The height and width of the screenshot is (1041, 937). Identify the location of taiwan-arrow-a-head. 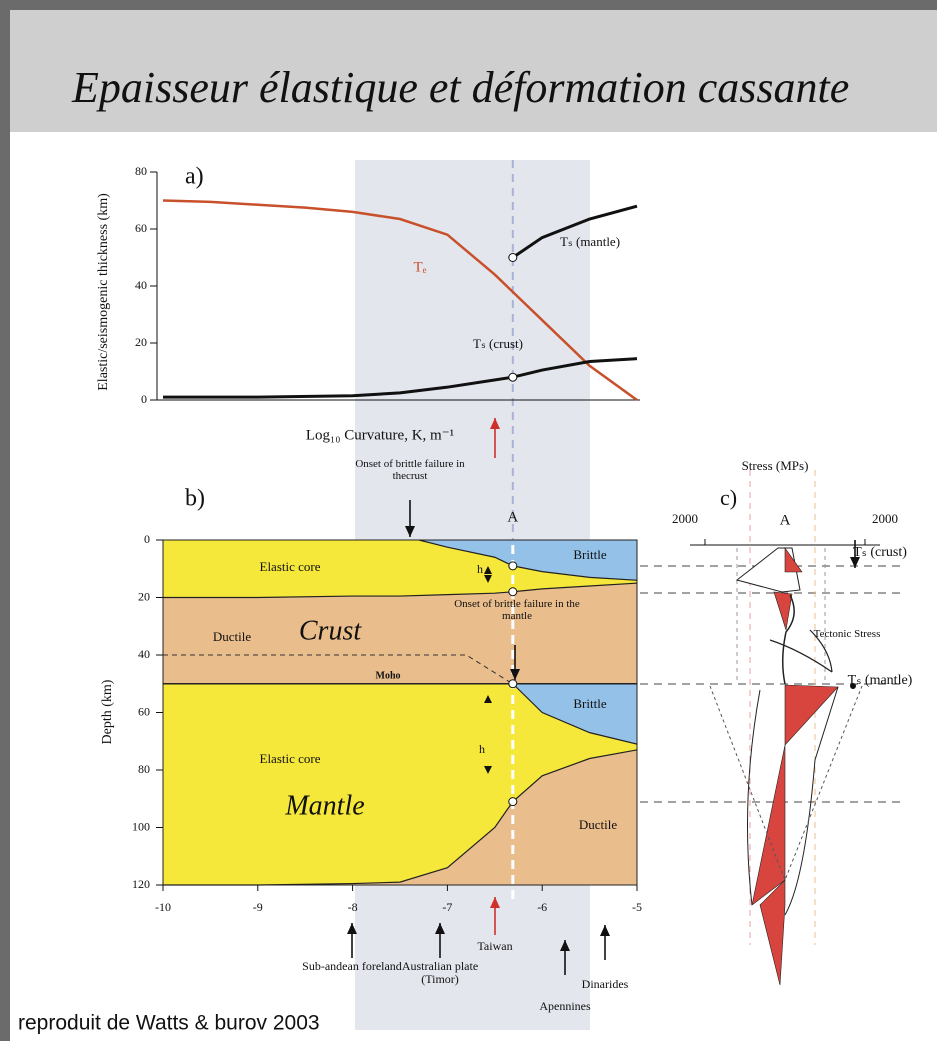
(495, 423).